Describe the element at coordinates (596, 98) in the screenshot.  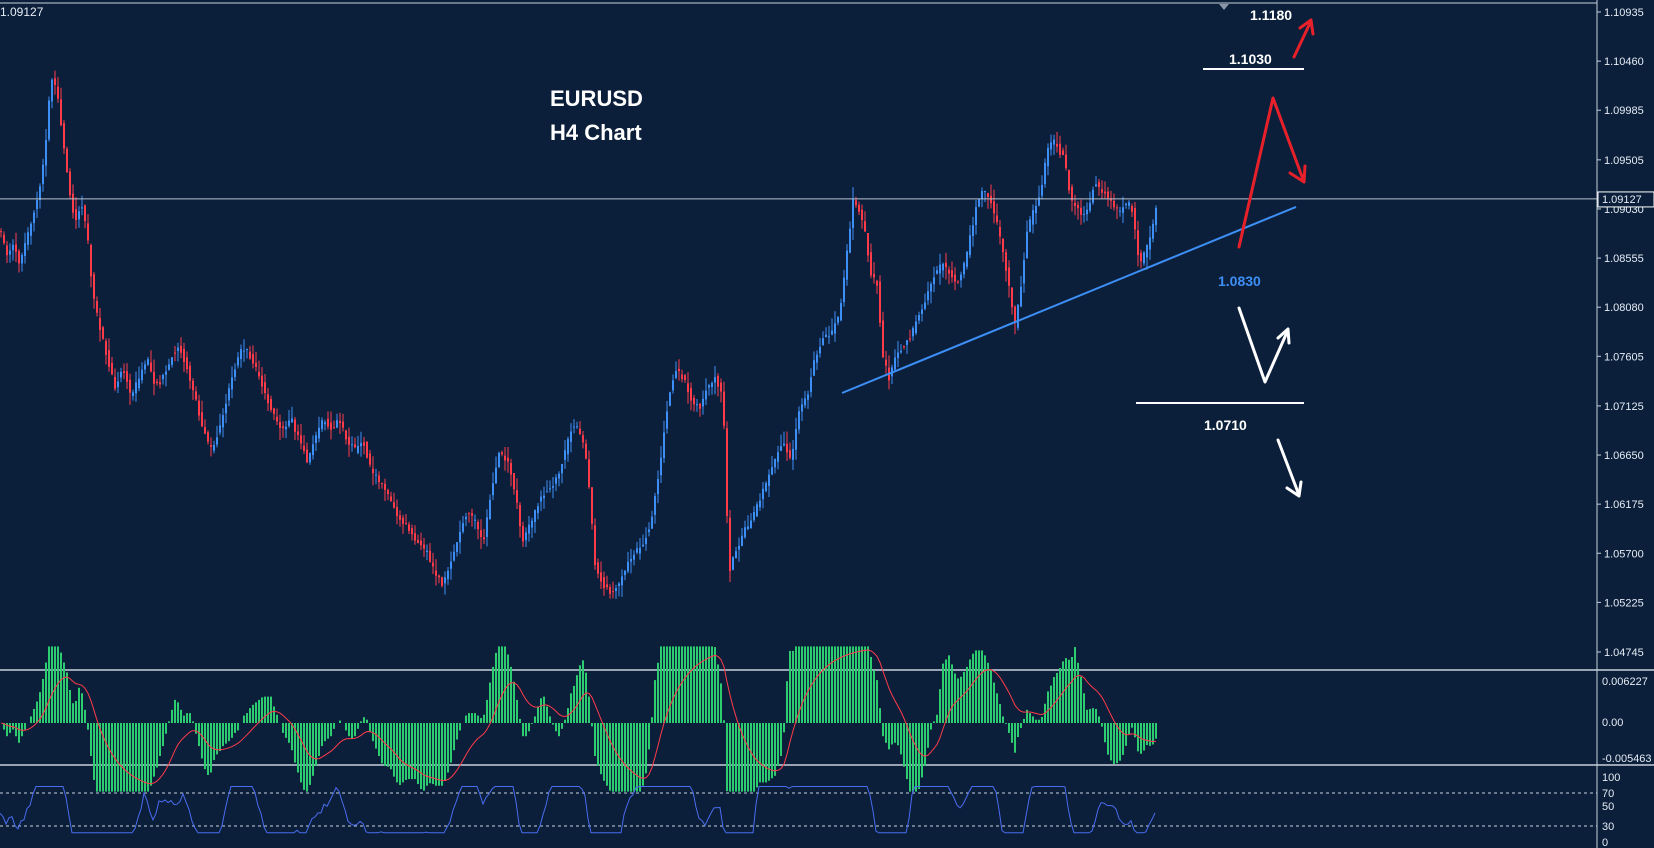
I see `chart-symbol-title: EURUSD` at that location.